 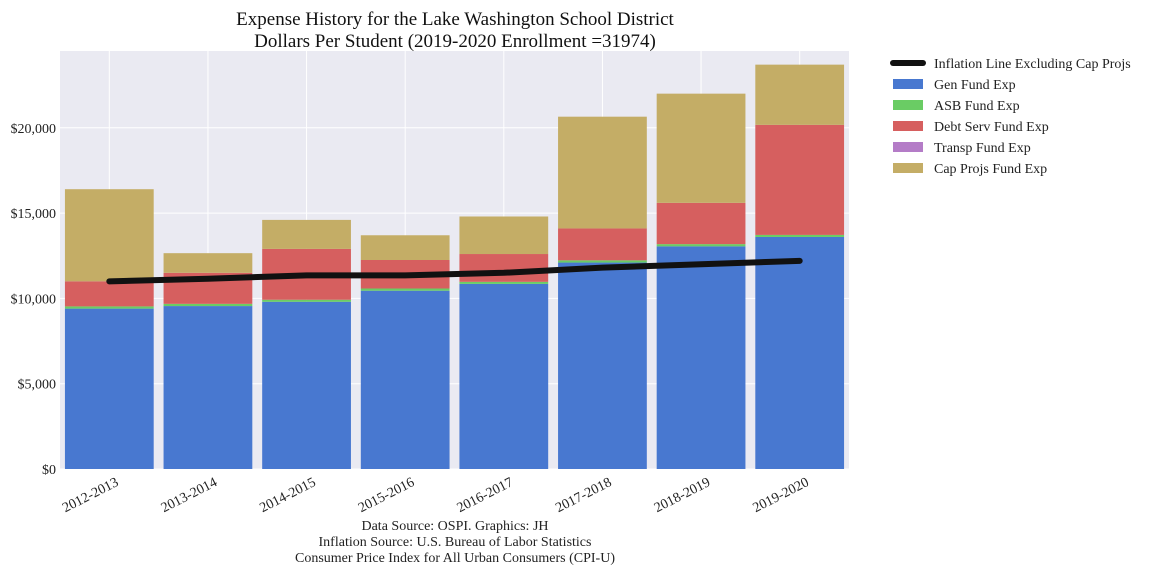 I want to click on x-tick-label-2015-2016: 2015-2016, so click(x=386, y=495).